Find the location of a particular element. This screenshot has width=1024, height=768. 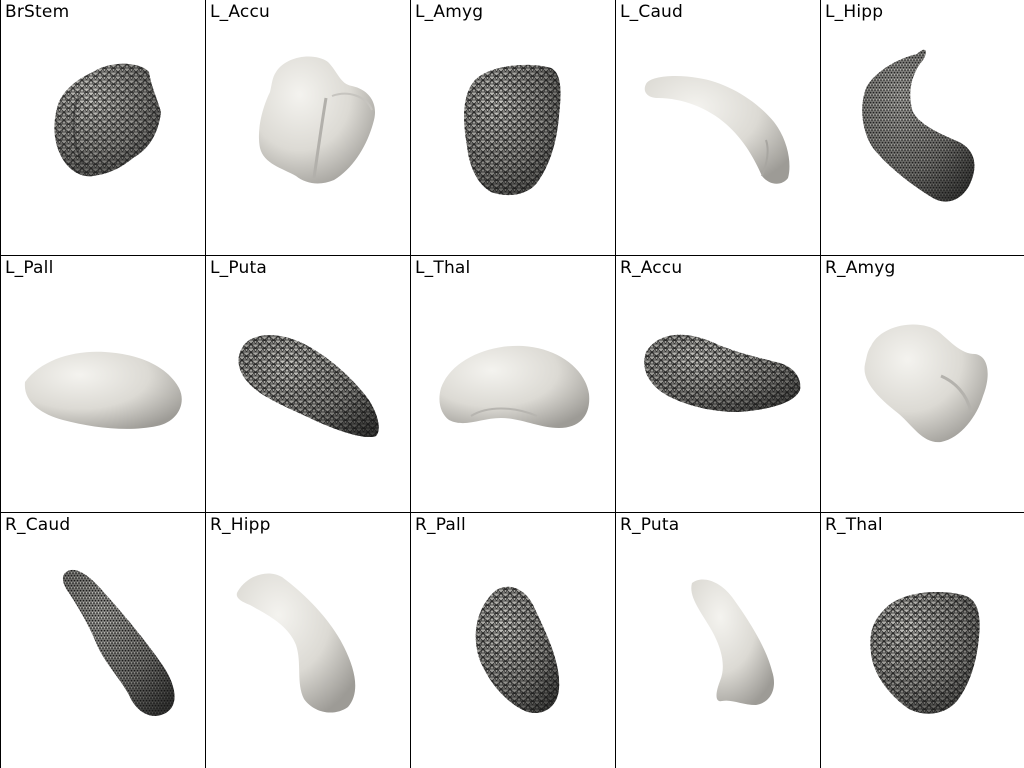

panel-l-hipp: L_Hipp is located at coordinates (922, 127).